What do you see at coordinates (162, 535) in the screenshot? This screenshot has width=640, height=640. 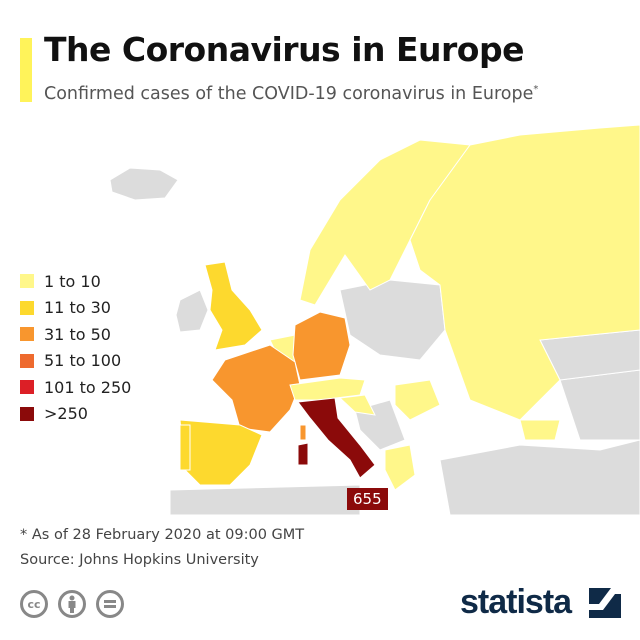 I see `footnote: * As of 28 February 2020 at 09:00 GMT` at bounding box center [162, 535].